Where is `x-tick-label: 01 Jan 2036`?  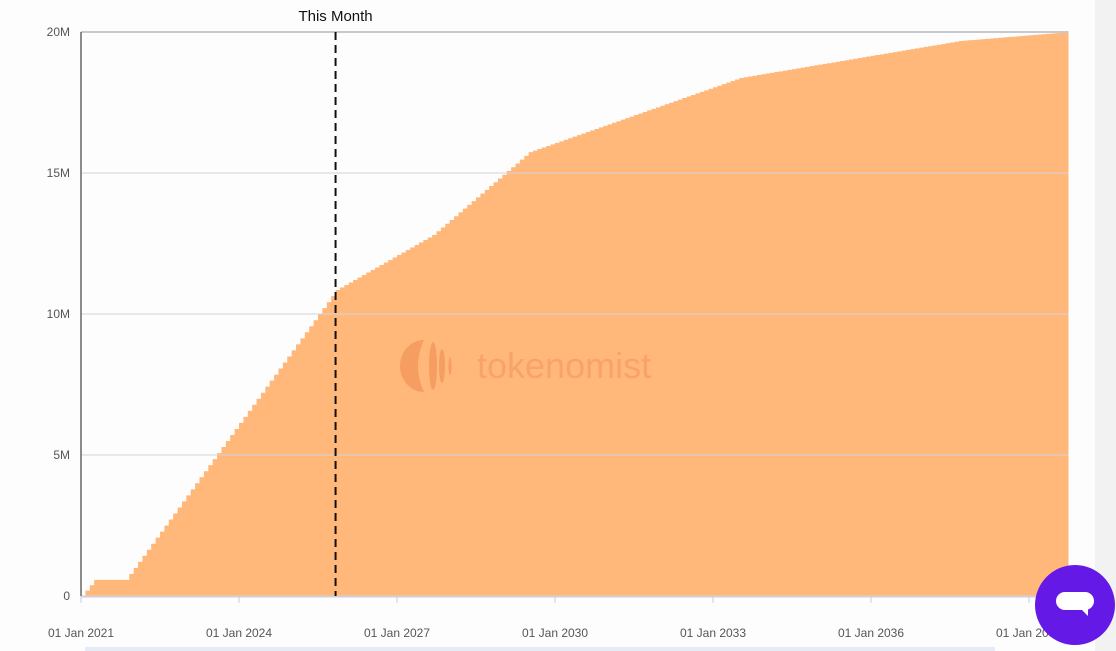 x-tick-label: 01 Jan 2036 is located at coordinates (871, 633).